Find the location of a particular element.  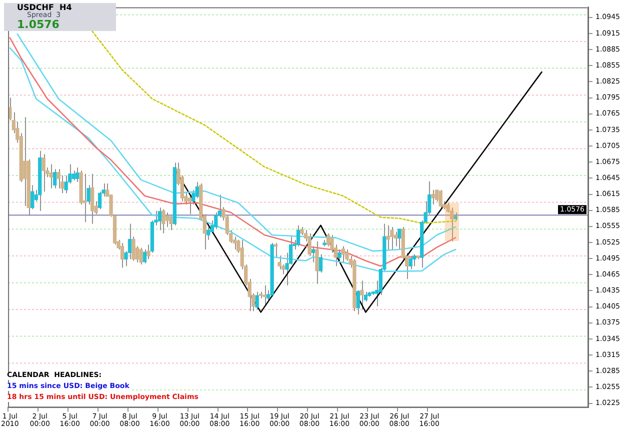

annotation: 1.0576 is located at coordinates (38, 25).